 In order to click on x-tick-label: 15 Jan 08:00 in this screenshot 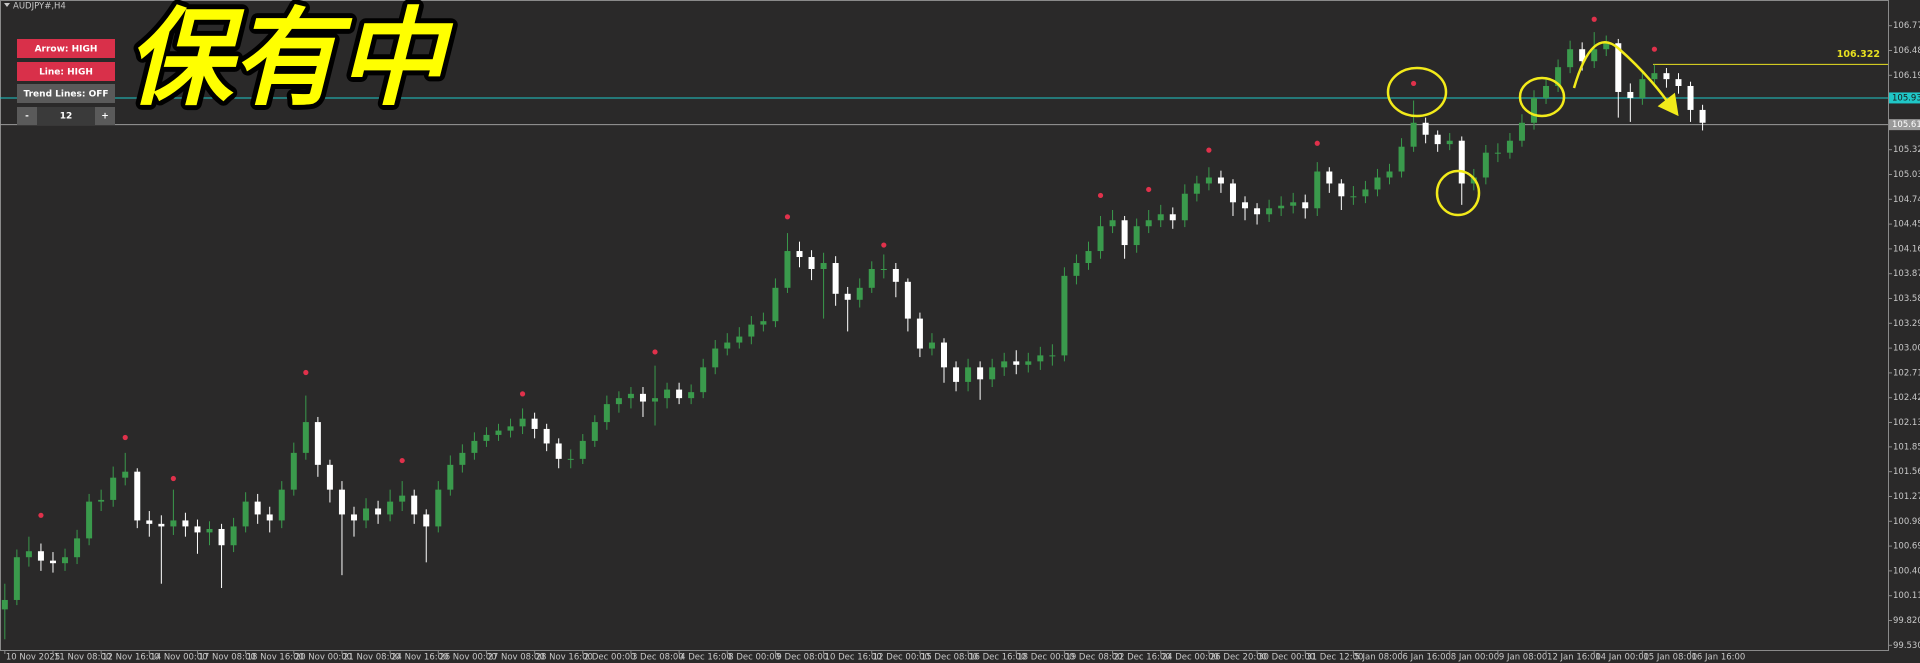, I will do `click(1670, 658)`.